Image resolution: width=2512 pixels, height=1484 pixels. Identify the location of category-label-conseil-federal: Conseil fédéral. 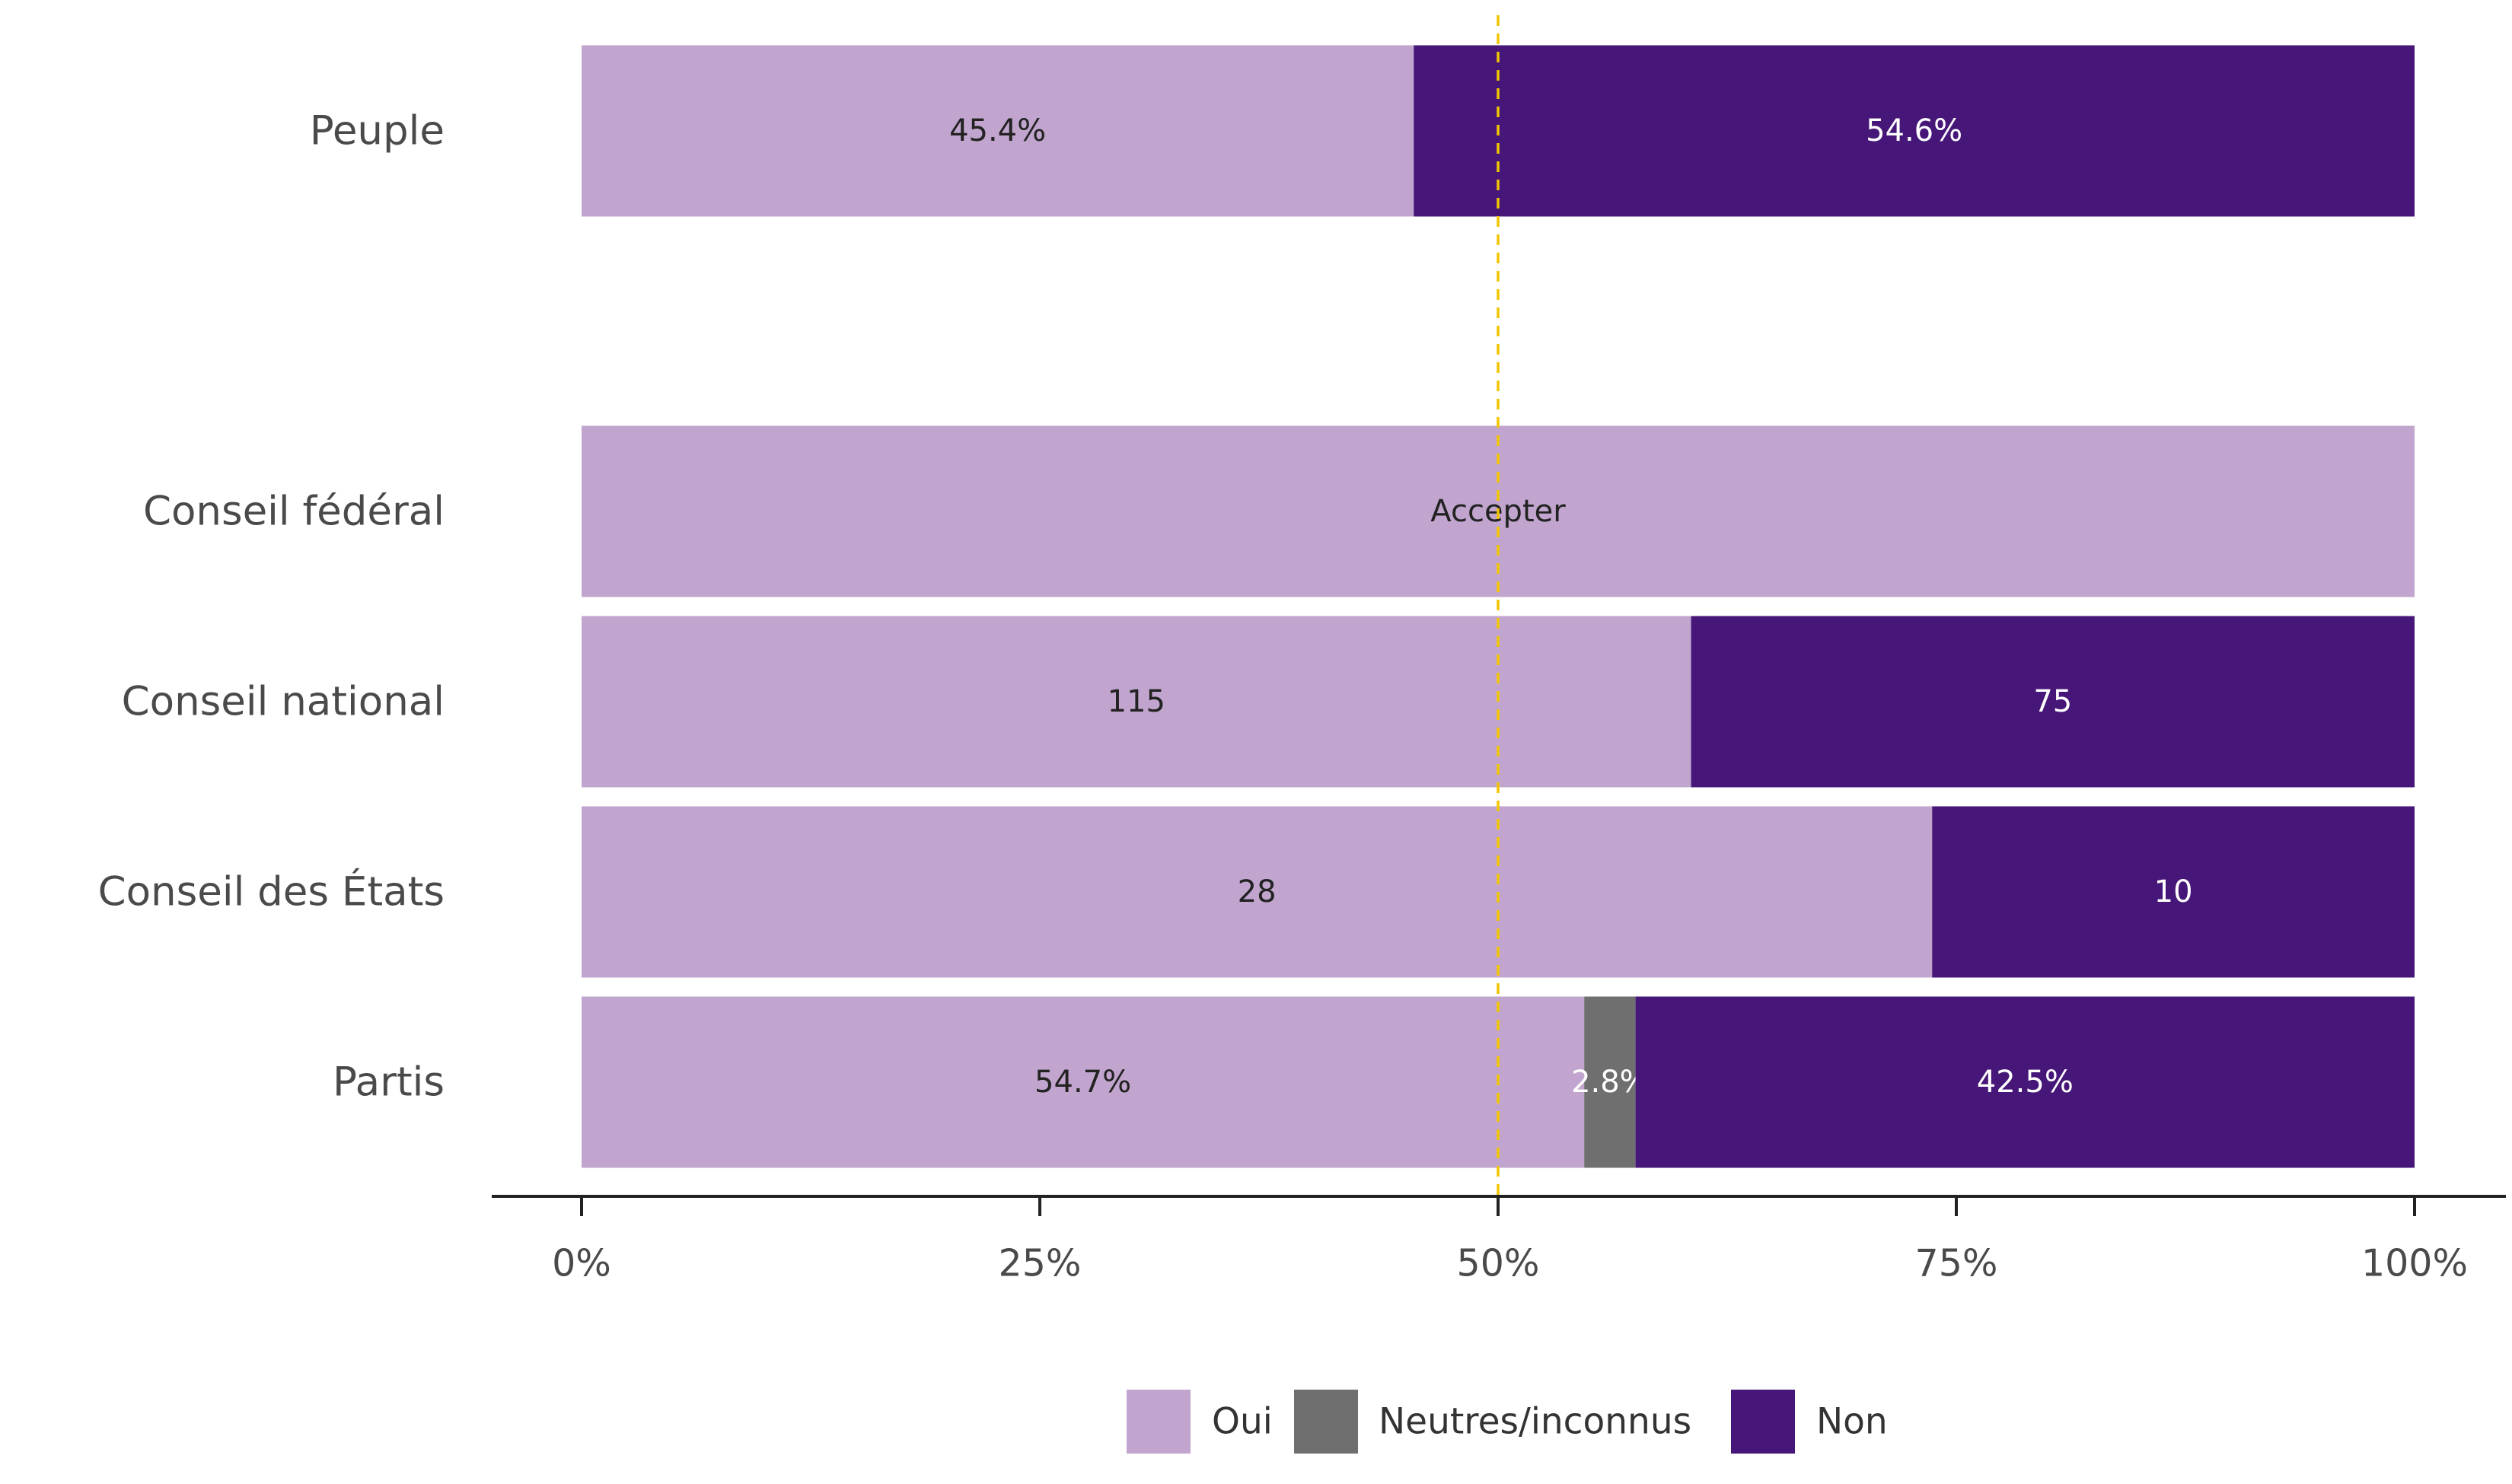
(294, 512).